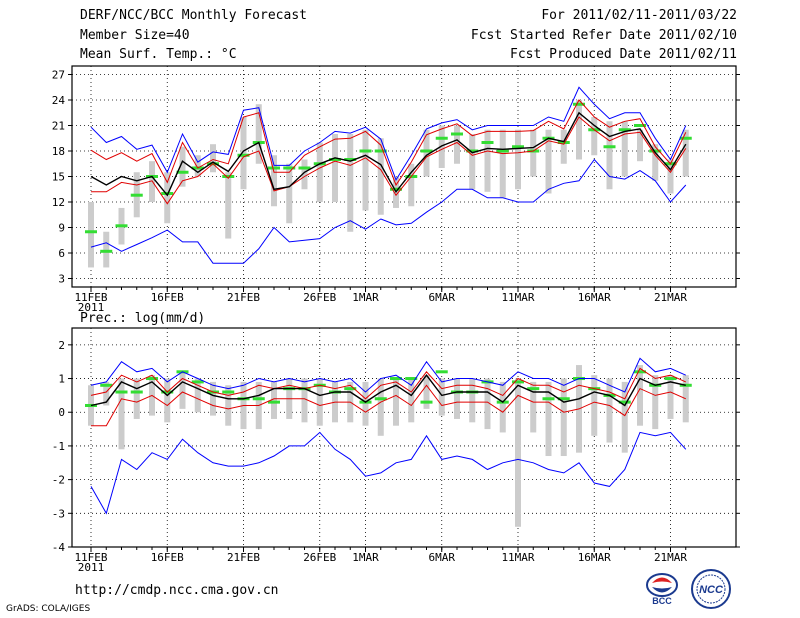 This screenshot has height=618, width=800. I want to click on forecast-started-date: Fcst Started Refer Date 2011/02/10, so click(603, 35).